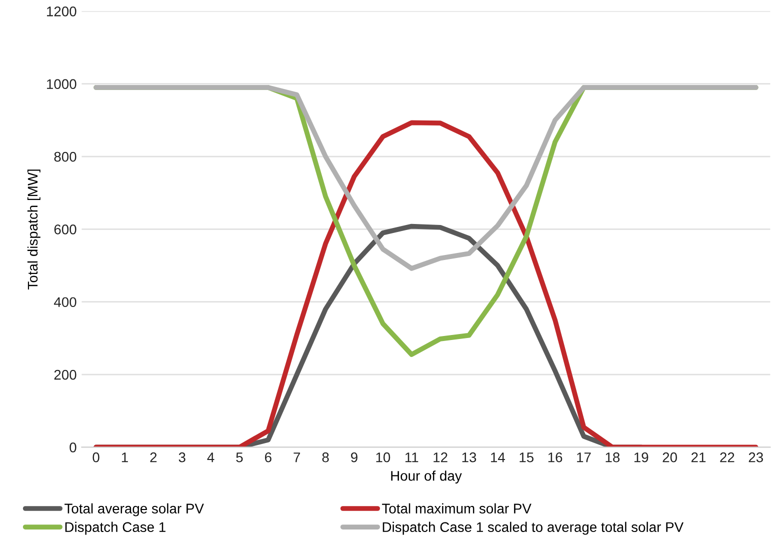  What do you see at coordinates (268, 457) in the screenshot?
I see `x-tick-label: 6` at bounding box center [268, 457].